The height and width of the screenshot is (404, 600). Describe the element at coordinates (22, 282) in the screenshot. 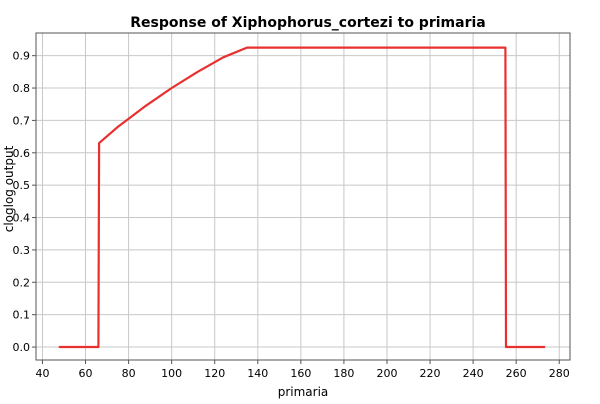

I see `y-tick-label: 0.2` at that location.